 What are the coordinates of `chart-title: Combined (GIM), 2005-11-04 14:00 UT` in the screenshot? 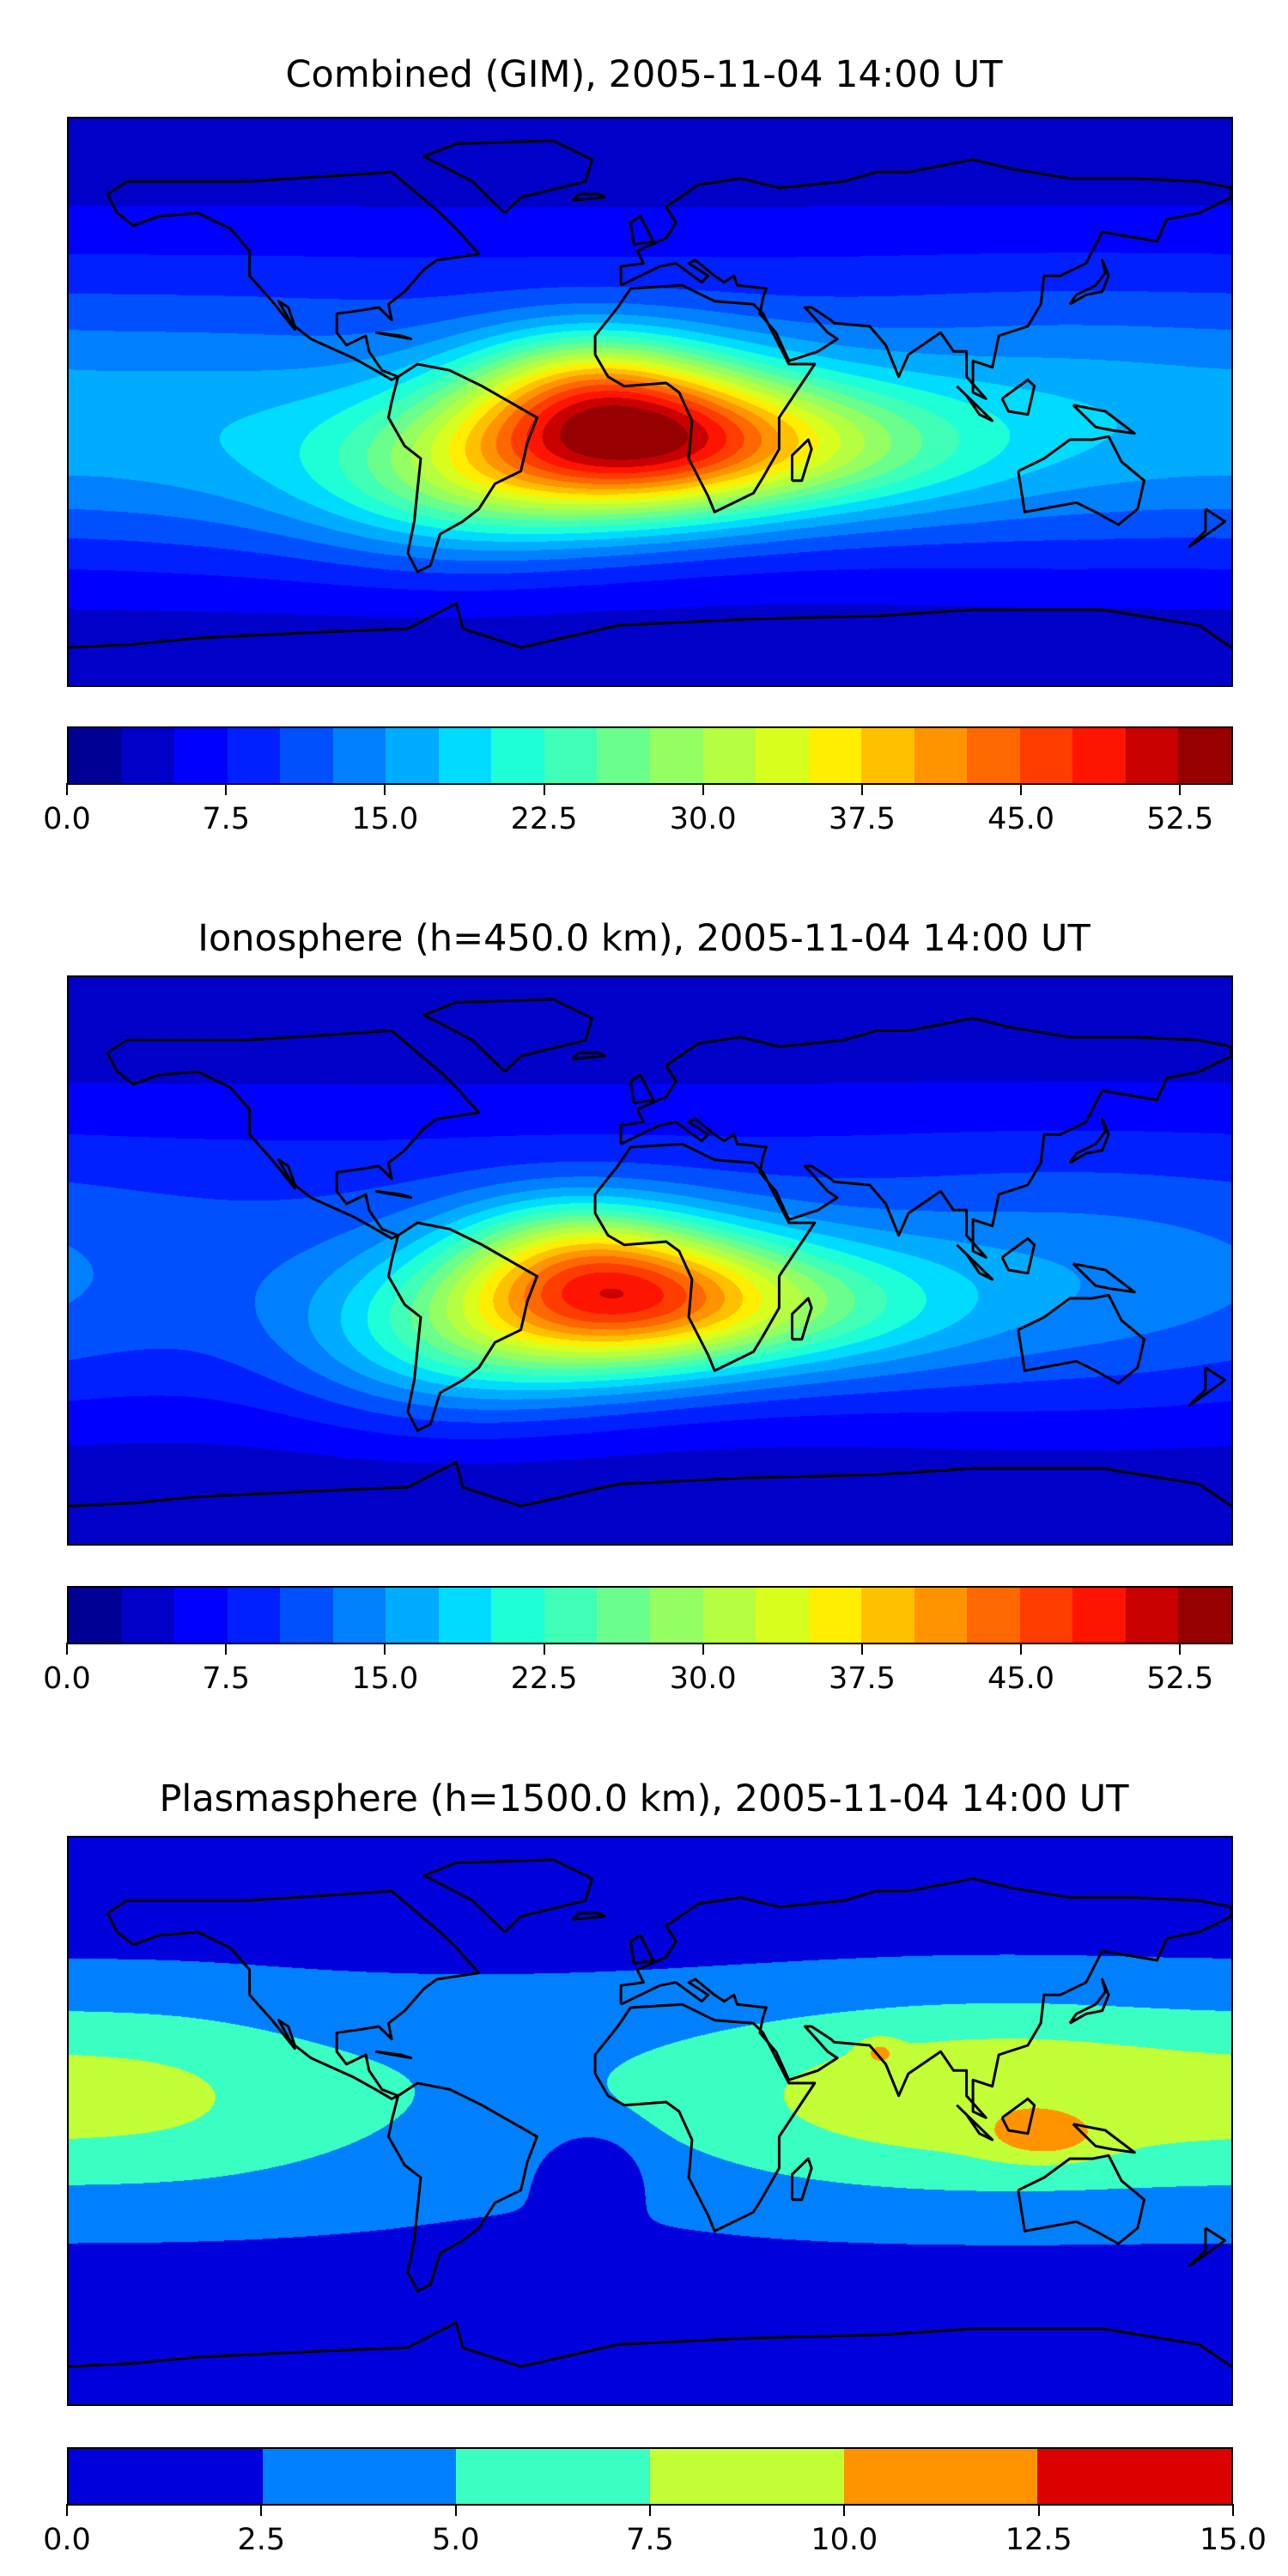 It's located at (644, 74).